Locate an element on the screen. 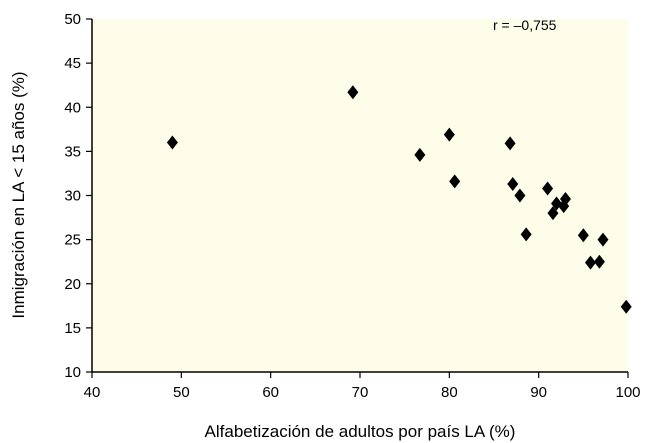 The width and height of the screenshot is (646, 443). y-tick-label: 20 is located at coordinates (72, 284).